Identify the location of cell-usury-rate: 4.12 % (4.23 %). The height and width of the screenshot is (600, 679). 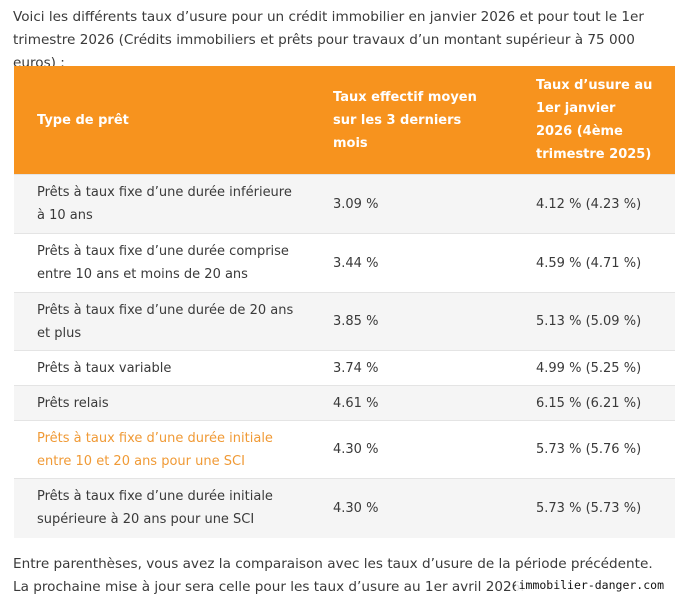
(605, 204).